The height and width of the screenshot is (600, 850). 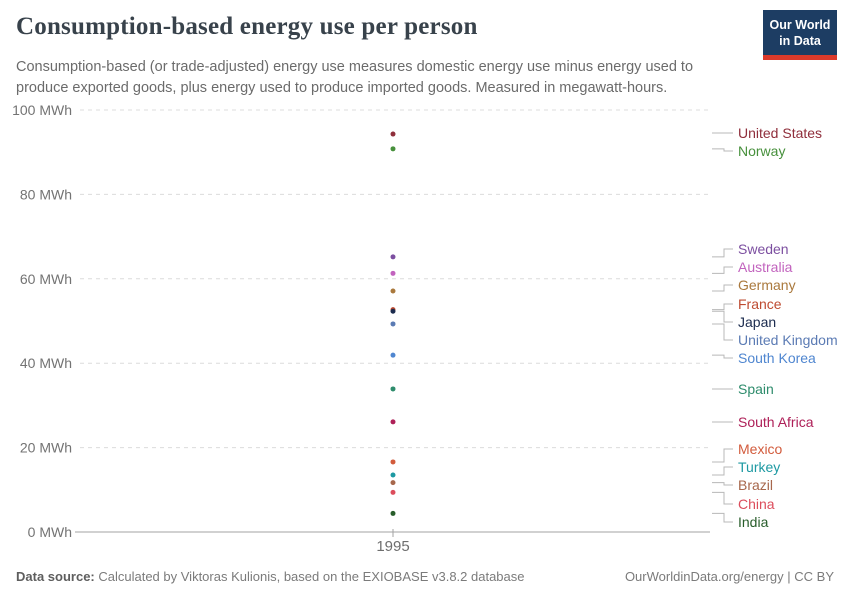 I want to click on data-point-united-kingdom, so click(x=393, y=324).